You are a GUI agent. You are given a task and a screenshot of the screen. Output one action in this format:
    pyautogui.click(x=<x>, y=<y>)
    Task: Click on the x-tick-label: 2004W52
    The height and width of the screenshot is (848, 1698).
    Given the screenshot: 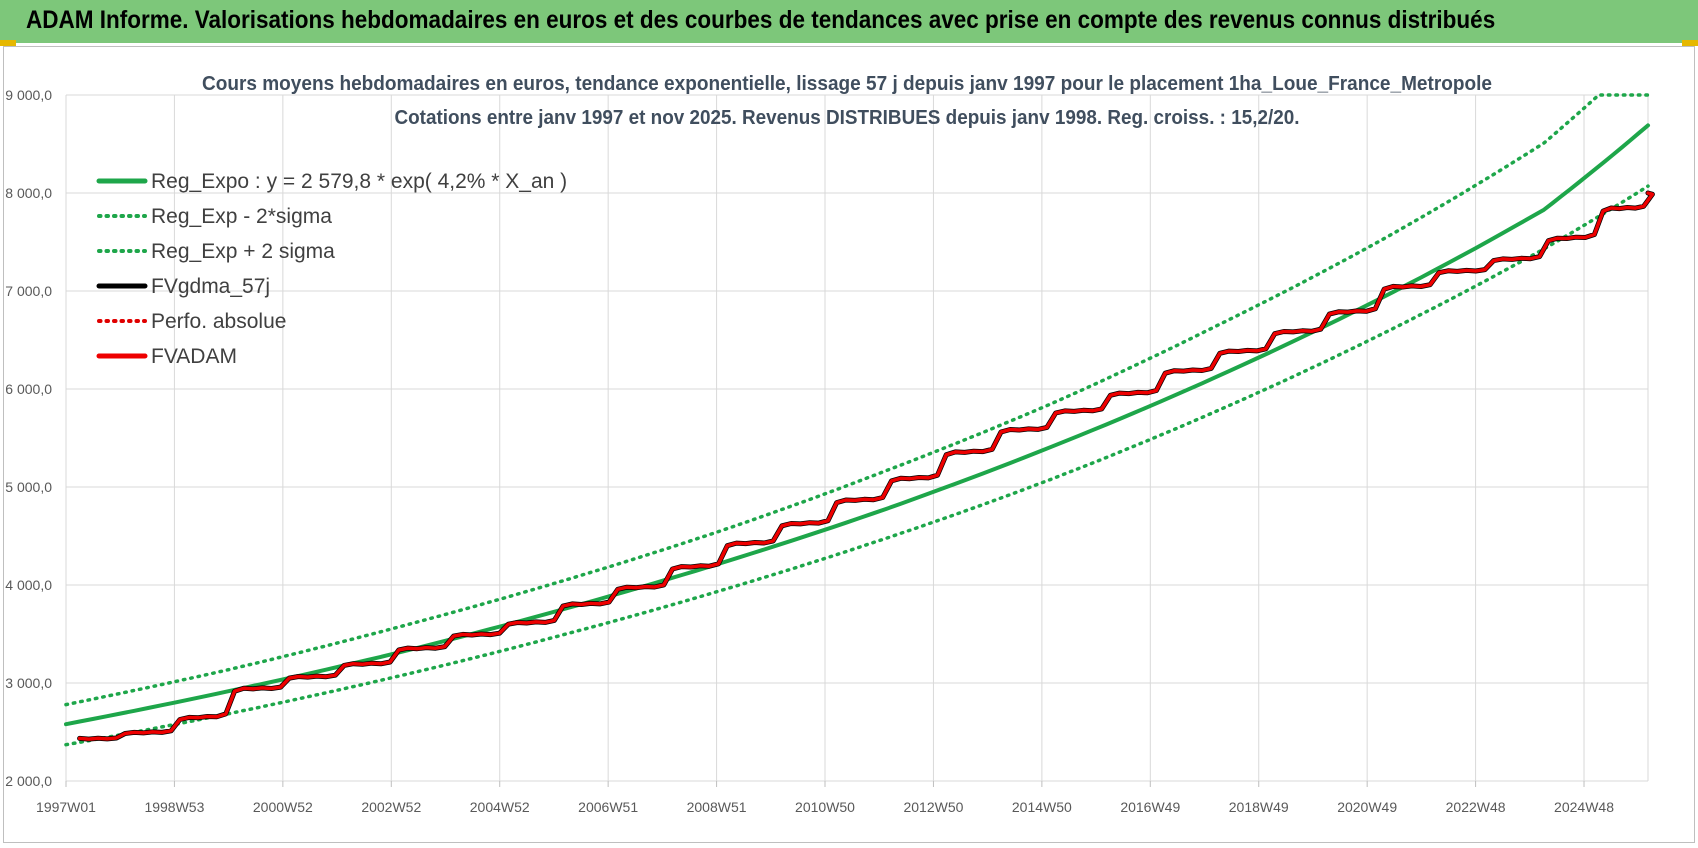 What is the action you would take?
    pyautogui.click(x=500, y=807)
    